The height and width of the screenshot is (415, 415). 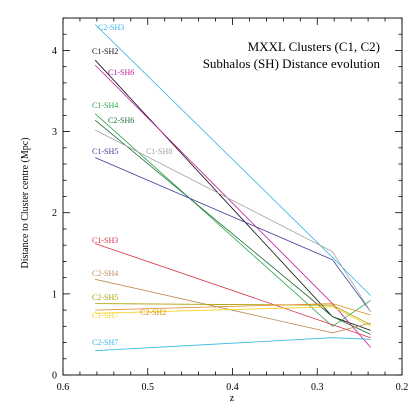 I want to click on chart-title: MXXL Clusters (C1, C2), so click(x=314, y=46).